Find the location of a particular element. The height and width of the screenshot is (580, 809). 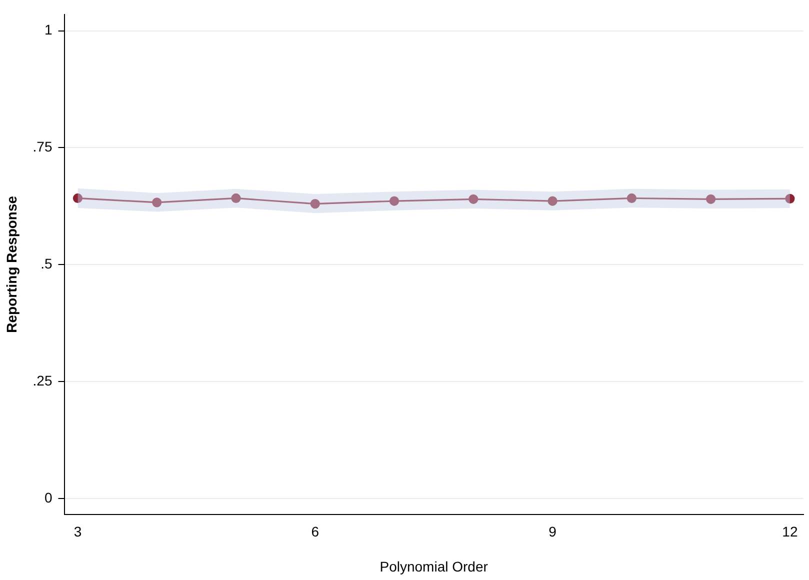

y-tick-label: .25 is located at coordinates (42, 380).